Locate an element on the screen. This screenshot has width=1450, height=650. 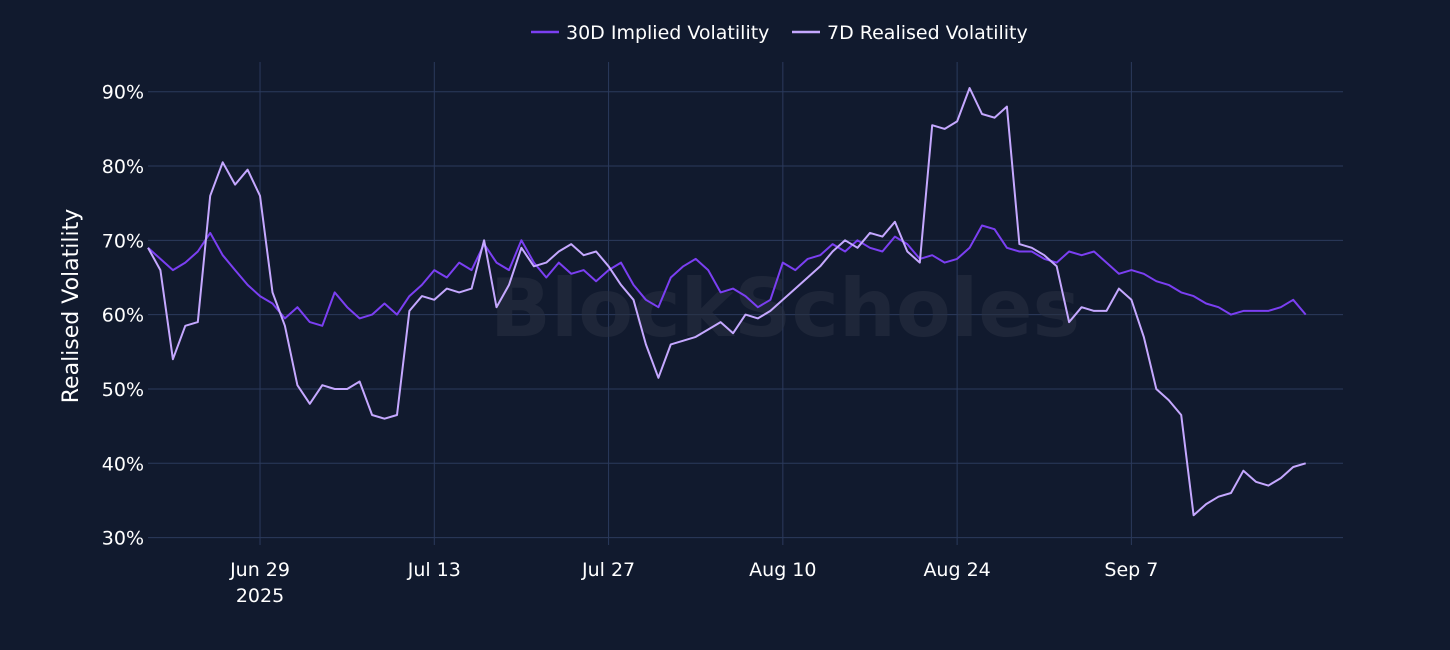
legend-item: 30D Implied Volatility is located at coordinates (650, 33).